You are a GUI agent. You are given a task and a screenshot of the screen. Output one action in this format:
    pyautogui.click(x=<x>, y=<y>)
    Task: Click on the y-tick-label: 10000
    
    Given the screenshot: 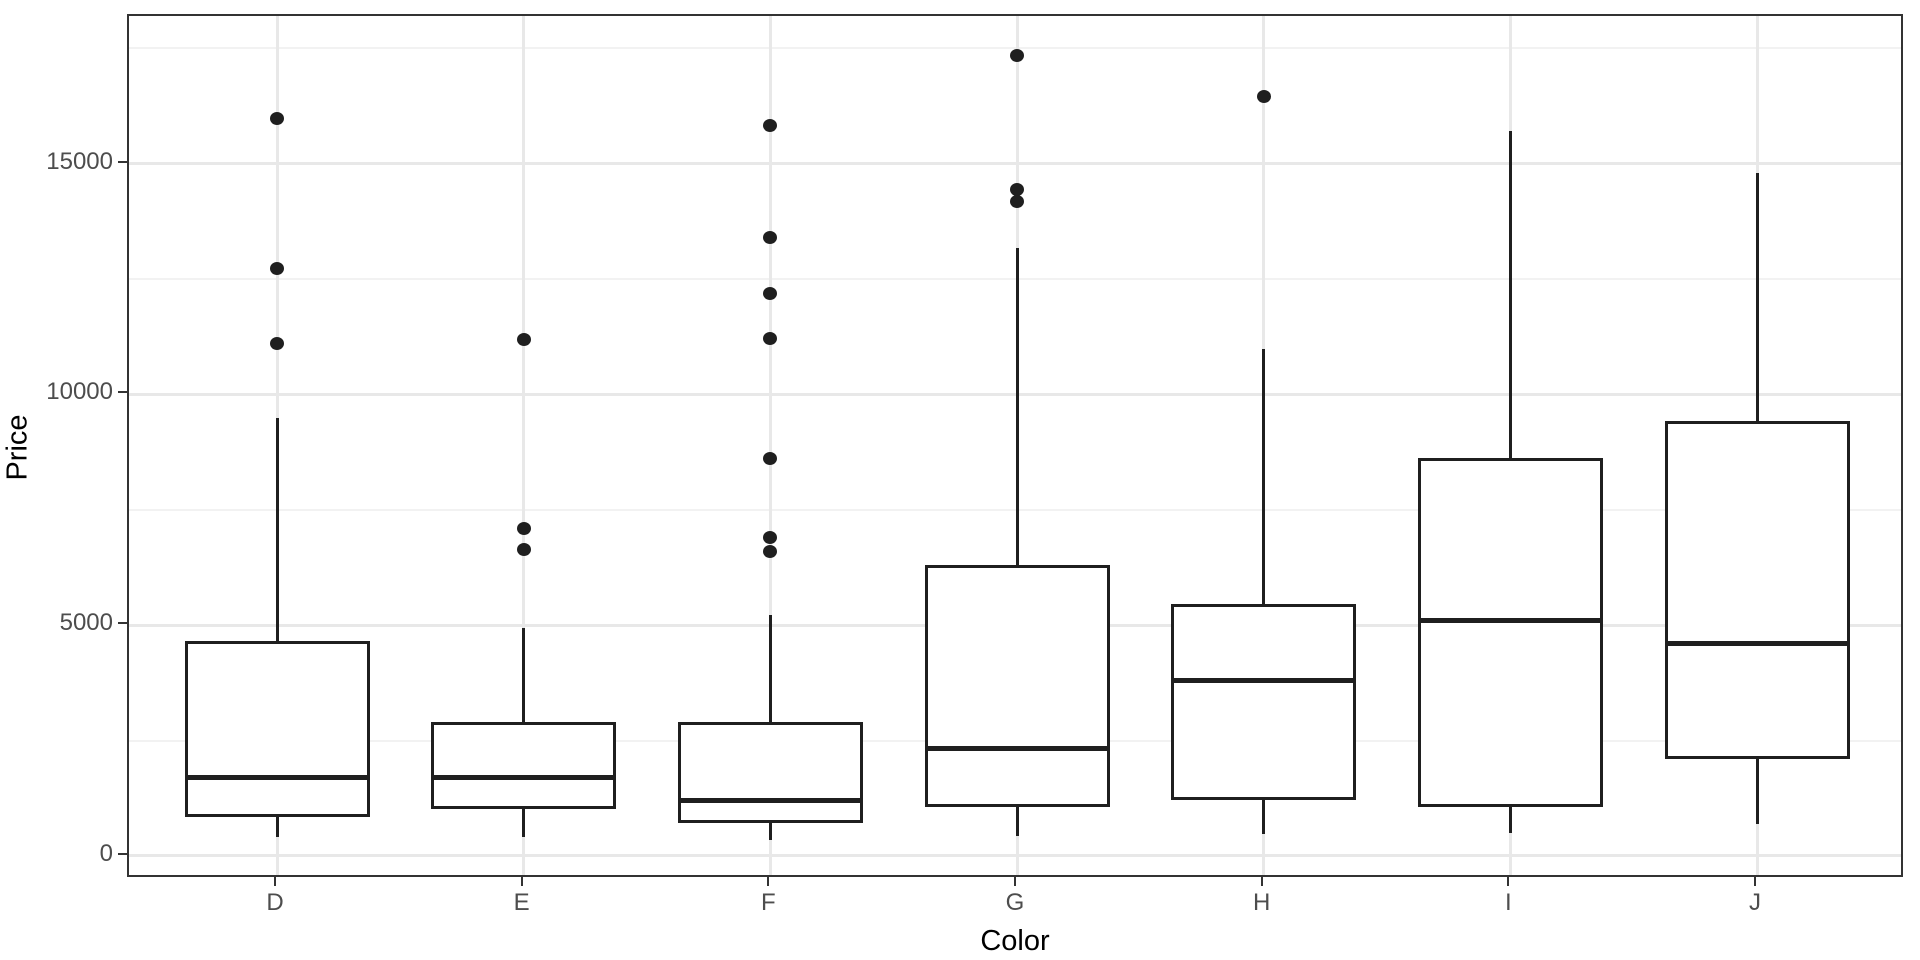 What is the action you would take?
    pyautogui.click(x=79, y=392)
    